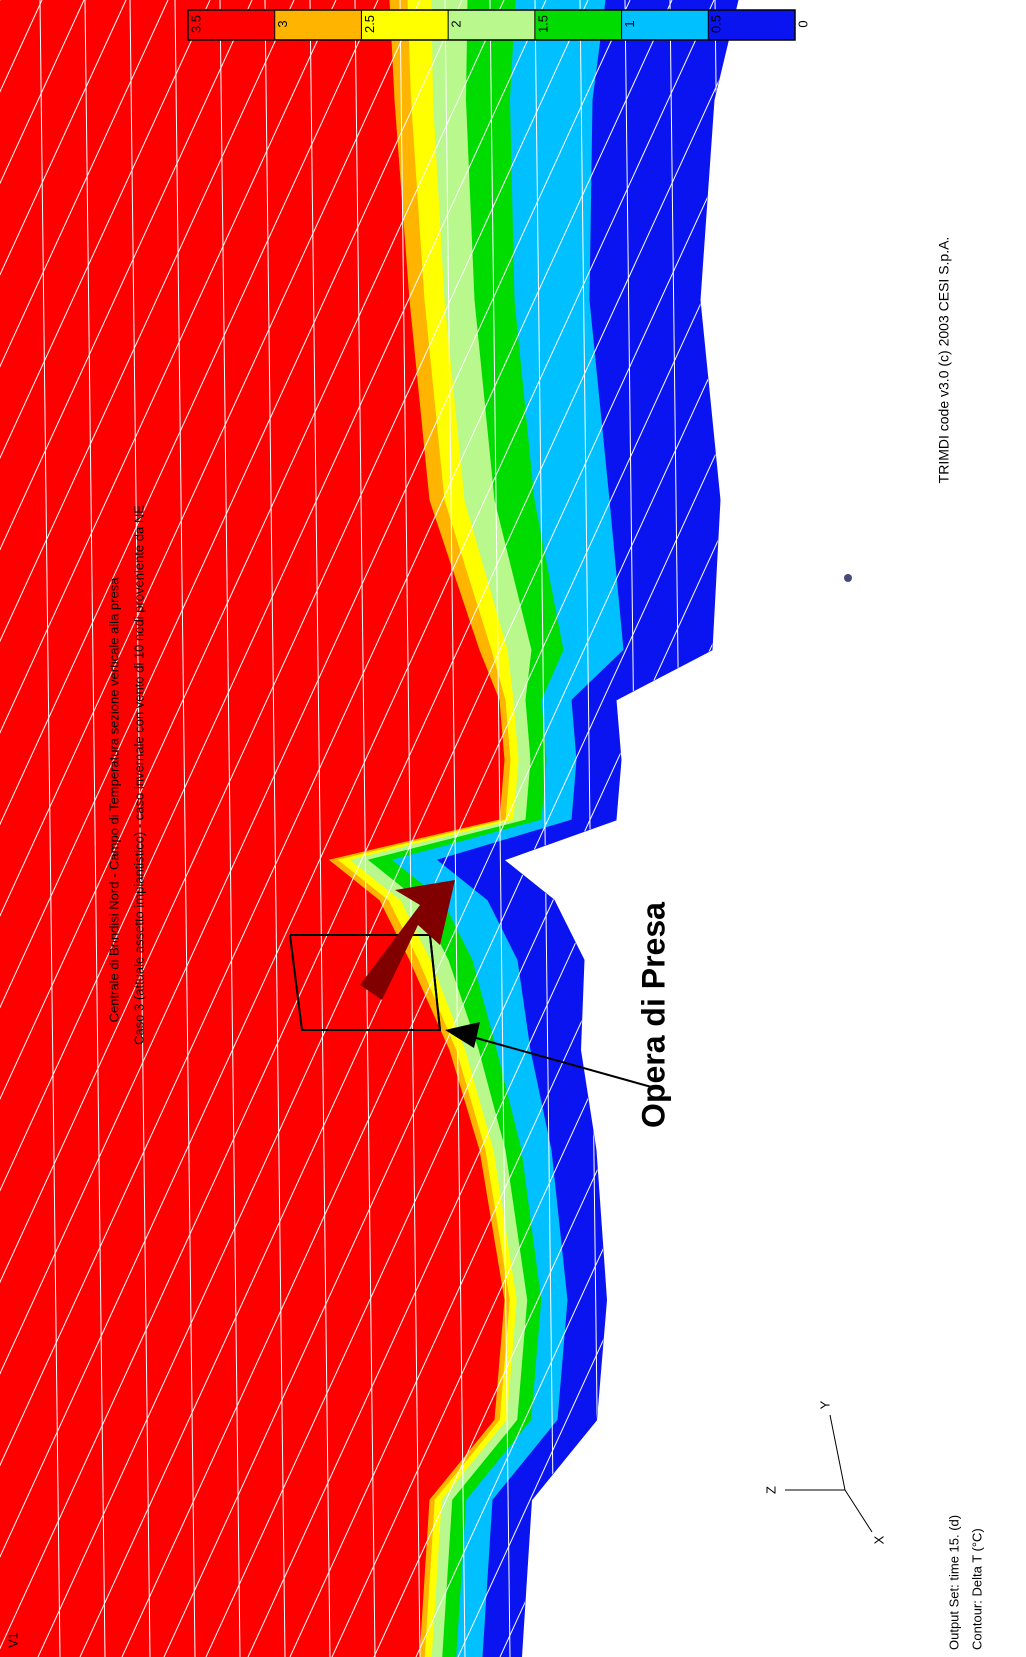  I want to click on colorbar-label: 0.5, so click(716, 24).